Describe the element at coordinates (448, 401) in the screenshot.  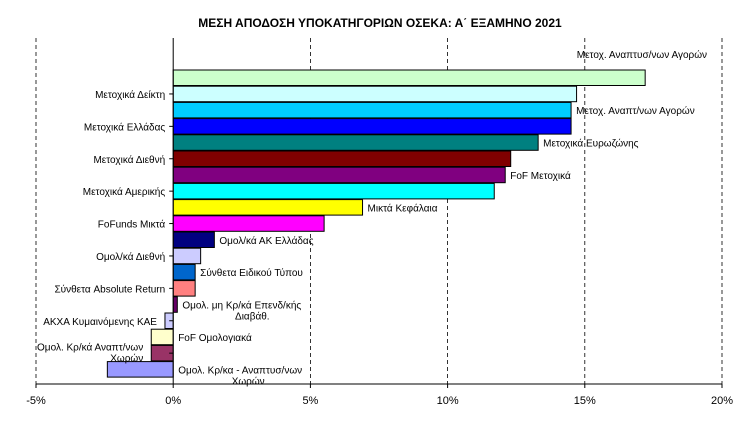
I see `x-tick-label: 10%` at that location.